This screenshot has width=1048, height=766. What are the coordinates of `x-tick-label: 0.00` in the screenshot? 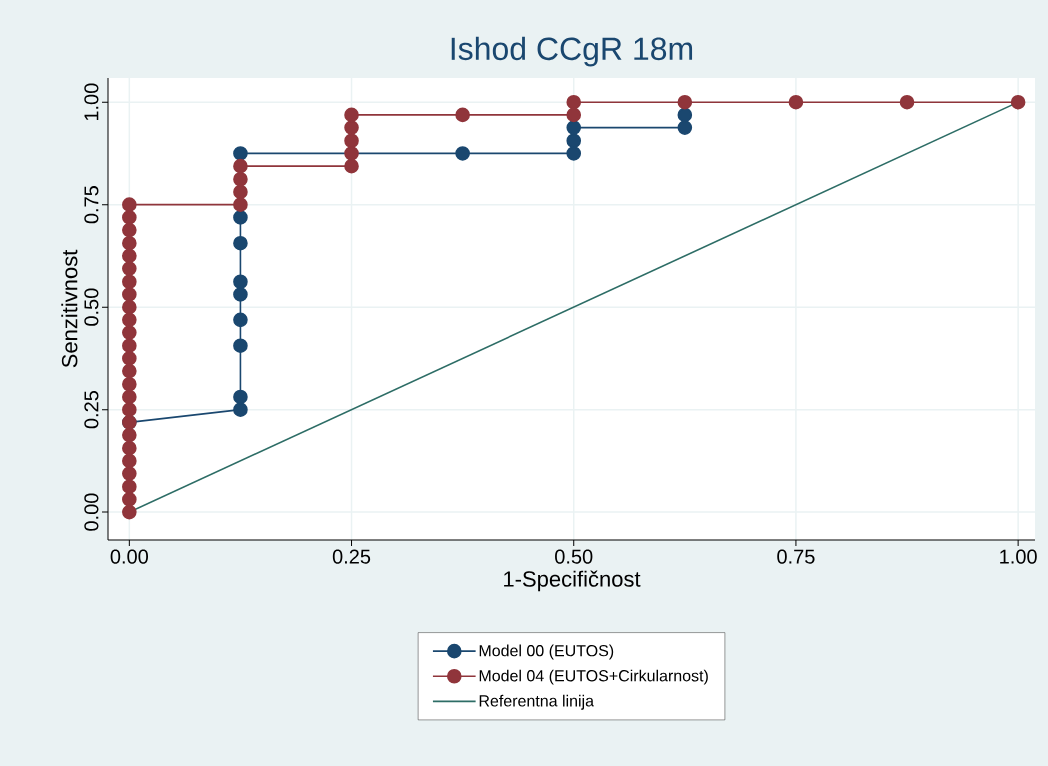 It's located at (129, 556).